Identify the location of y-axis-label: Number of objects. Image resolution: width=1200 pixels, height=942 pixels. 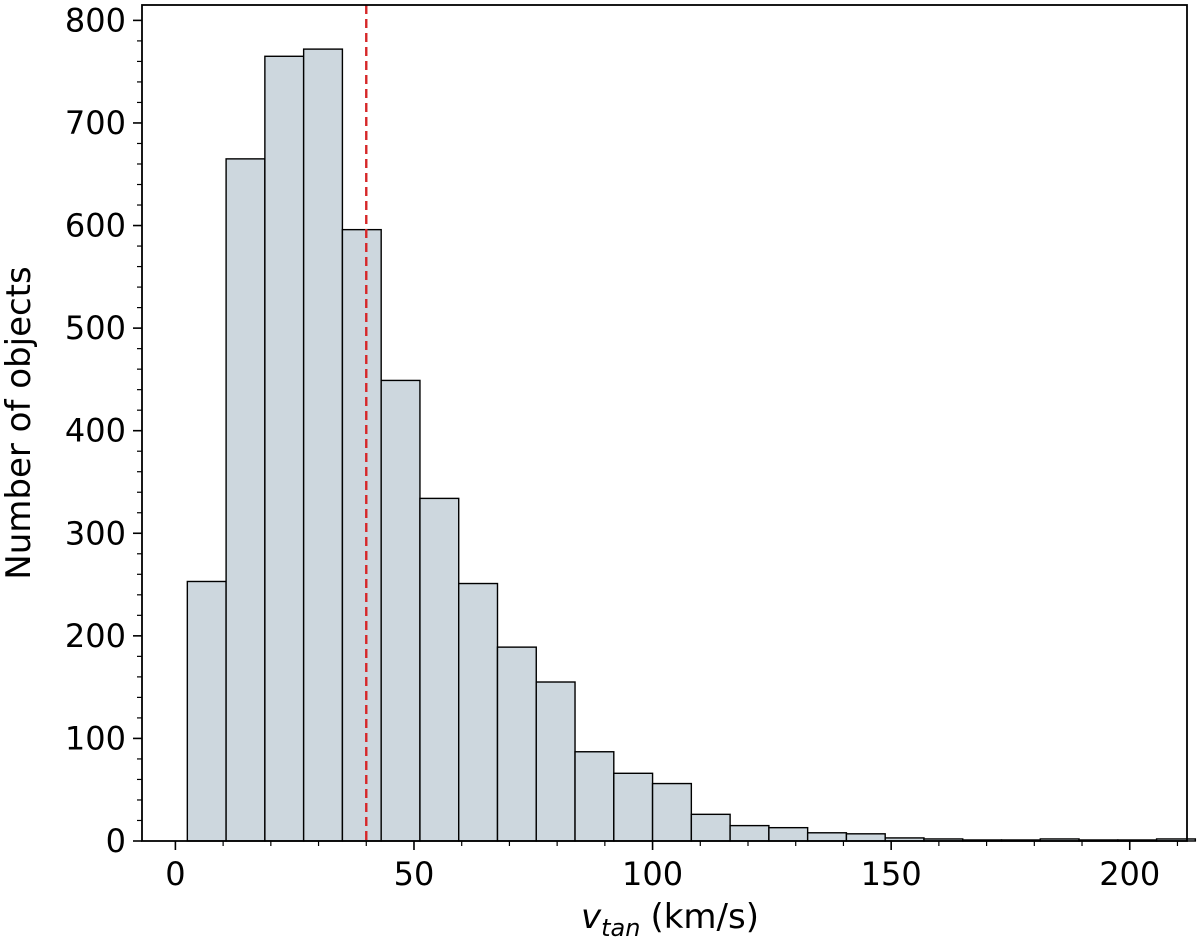
(19, 422).